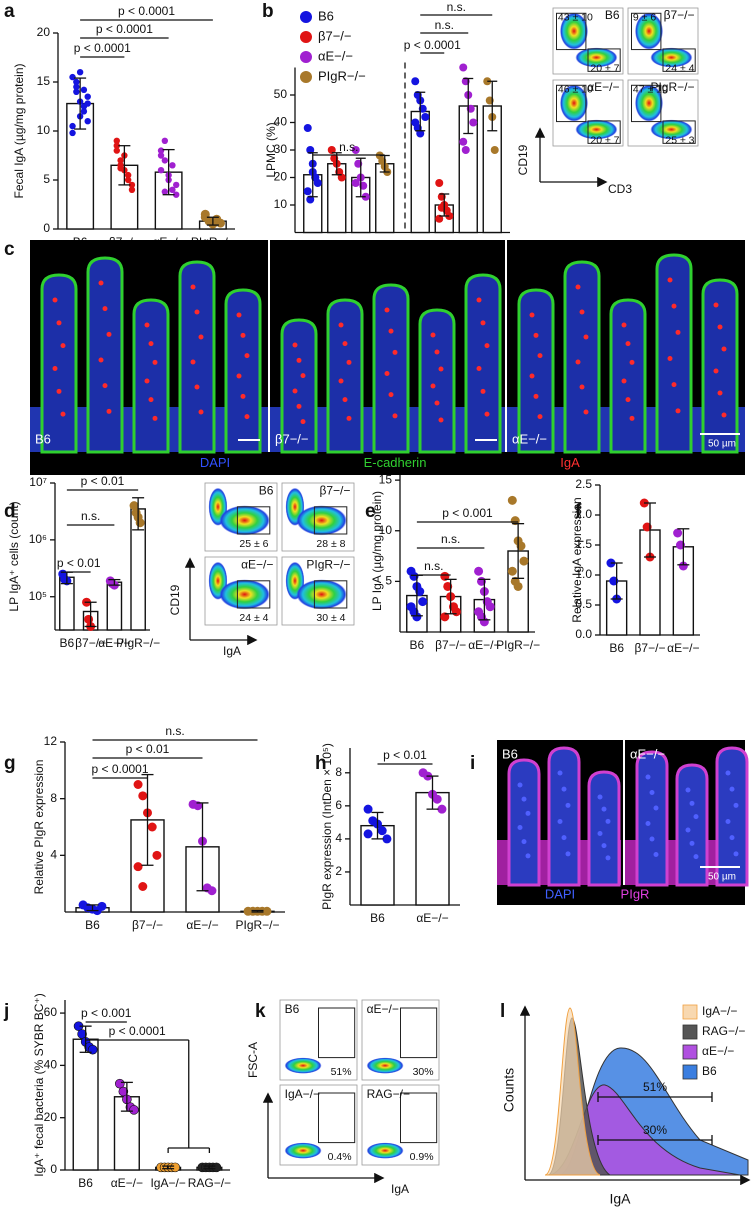 The width and height of the screenshot is (752, 1221). I want to click on y-tick-label: 5, so click(388, 581).